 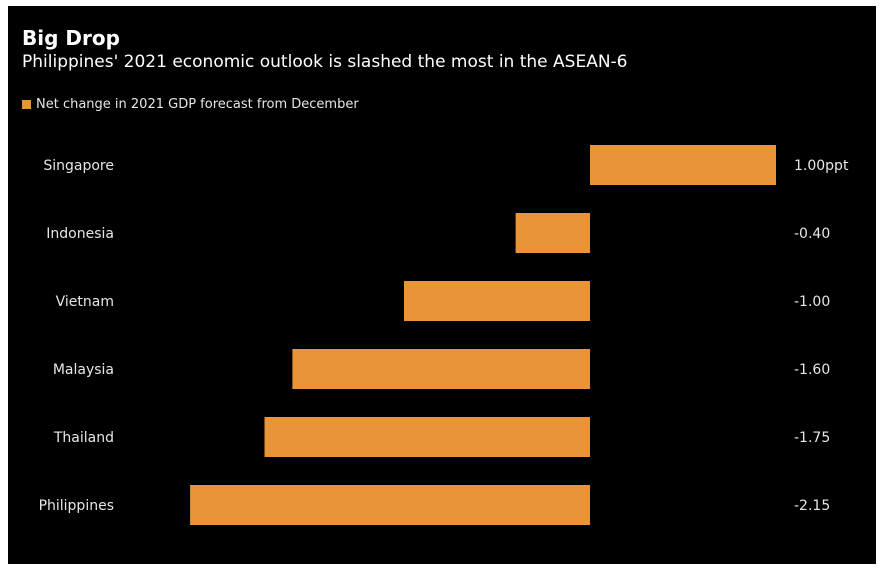 What do you see at coordinates (80, 234) in the screenshot?
I see `category-label-indonesia: Indonesia` at bounding box center [80, 234].